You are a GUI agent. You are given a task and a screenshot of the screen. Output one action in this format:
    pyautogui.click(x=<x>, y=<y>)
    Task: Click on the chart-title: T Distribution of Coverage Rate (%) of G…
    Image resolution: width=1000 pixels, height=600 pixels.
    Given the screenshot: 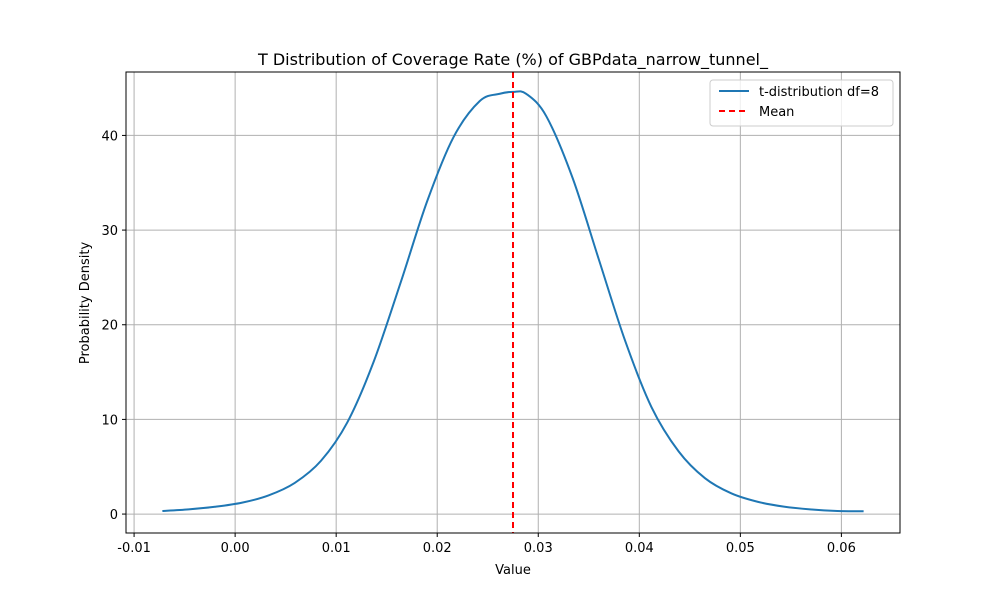 What is the action you would take?
    pyautogui.click(x=513, y=60)
    